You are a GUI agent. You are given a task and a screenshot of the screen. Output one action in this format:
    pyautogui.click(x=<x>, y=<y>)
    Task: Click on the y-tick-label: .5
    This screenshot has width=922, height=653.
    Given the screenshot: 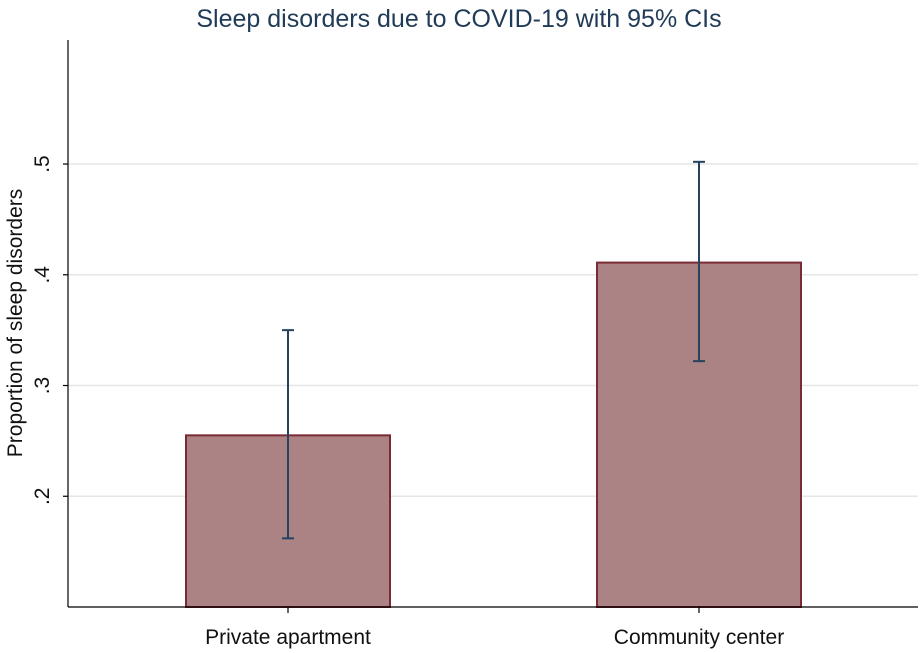 What is the action you would take?
    pyautogui.click(x=42, y=164)
    